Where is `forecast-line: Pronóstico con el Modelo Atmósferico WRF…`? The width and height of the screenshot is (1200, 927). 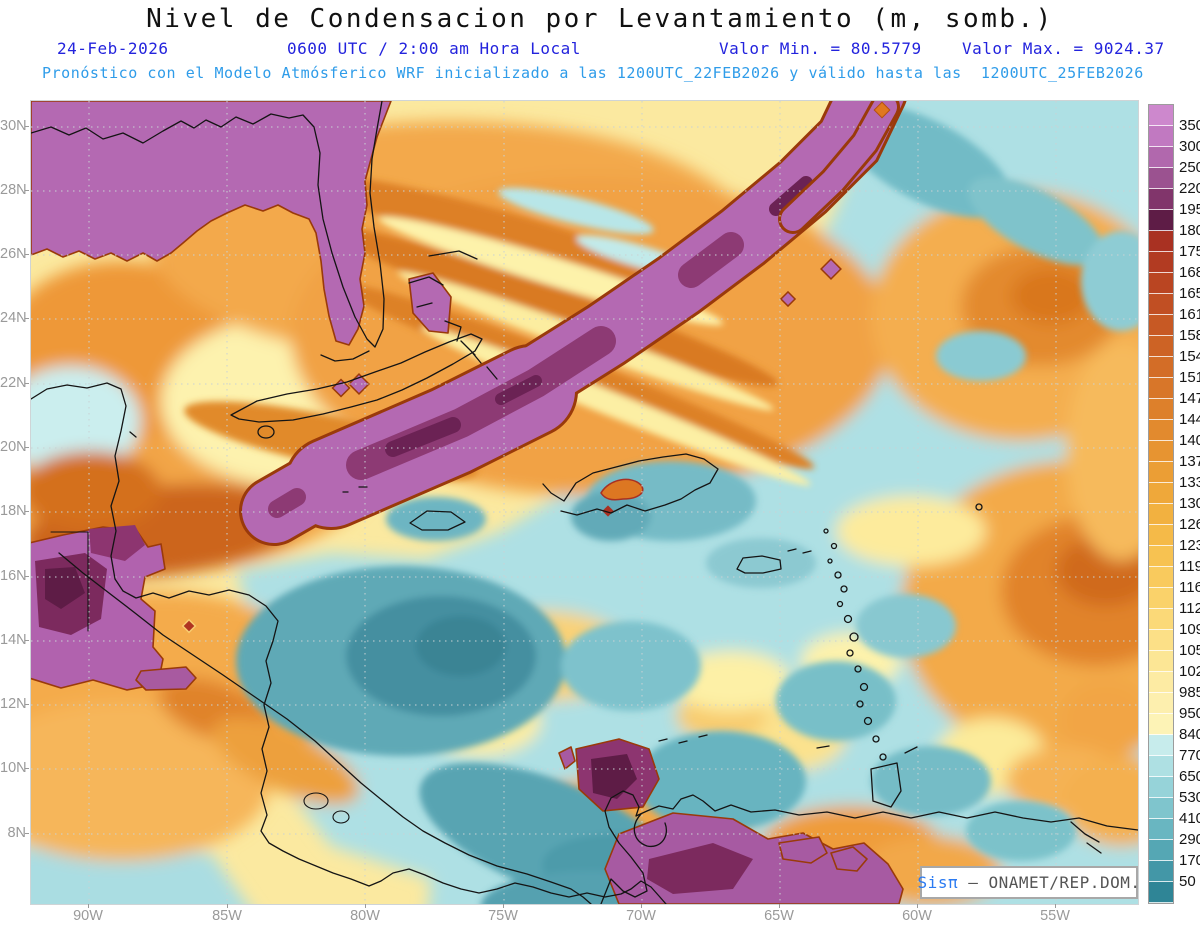
forecast-line: Pronóstico con el Modelo Atmósferico WRF… is located at coordinates (593, 73).